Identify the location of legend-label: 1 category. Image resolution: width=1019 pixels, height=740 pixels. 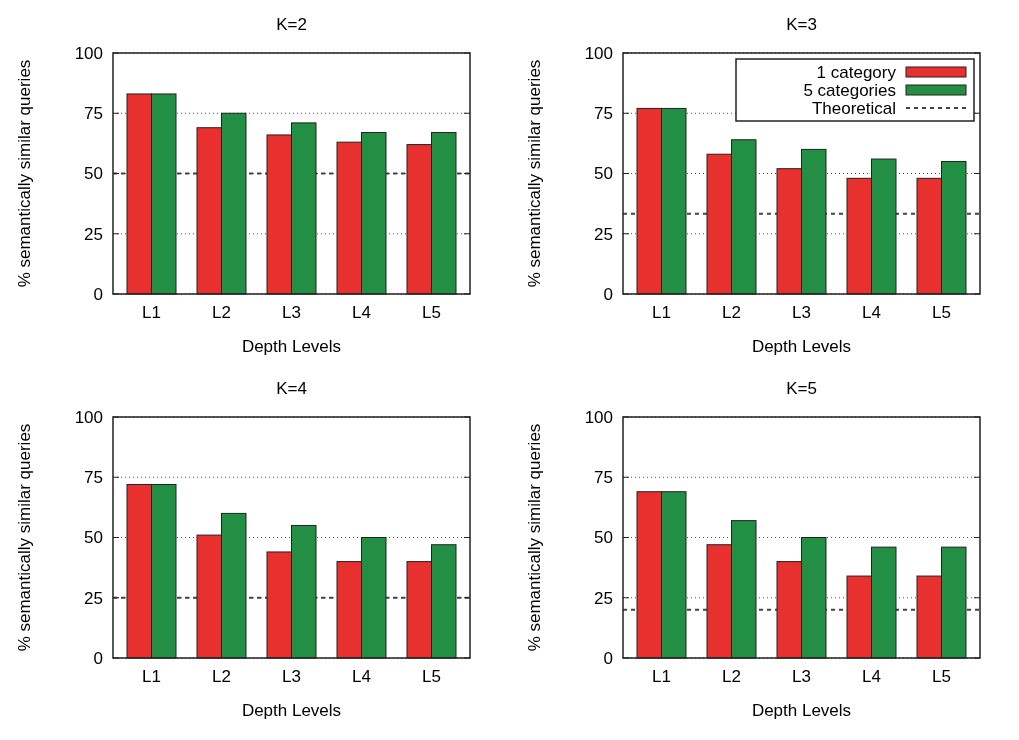
(856, 72).